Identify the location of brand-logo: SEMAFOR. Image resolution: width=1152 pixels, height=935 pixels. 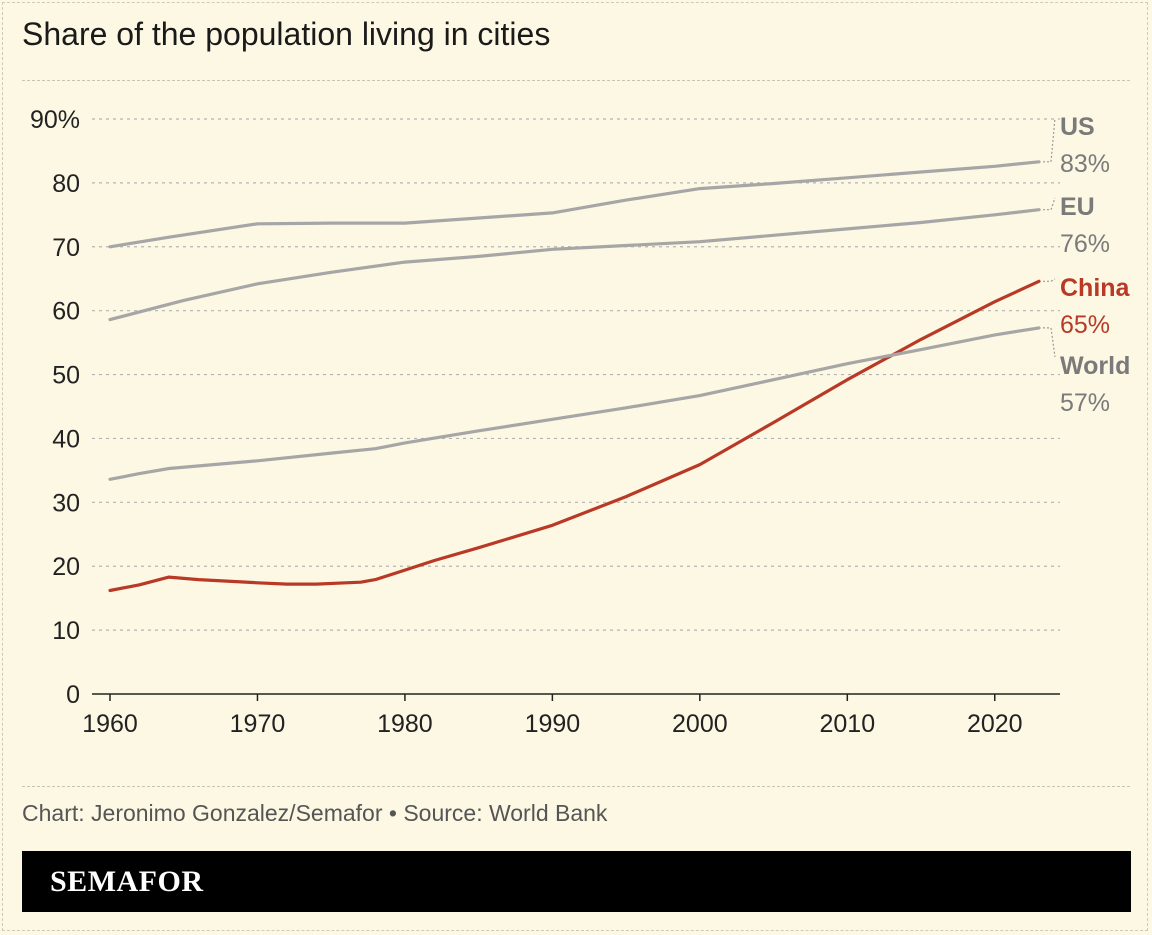
(127, 881).